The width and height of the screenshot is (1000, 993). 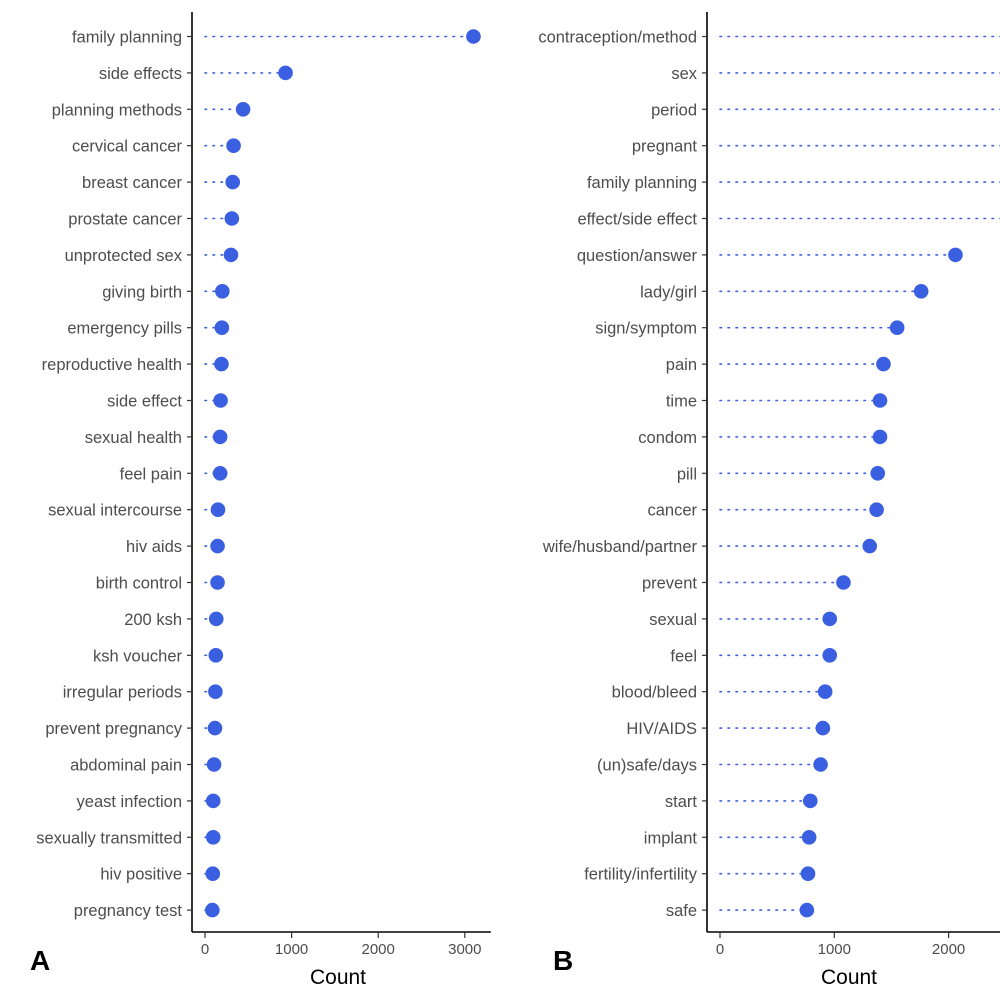 I want to click on panel-letter: B, so click(x=563, y=960).